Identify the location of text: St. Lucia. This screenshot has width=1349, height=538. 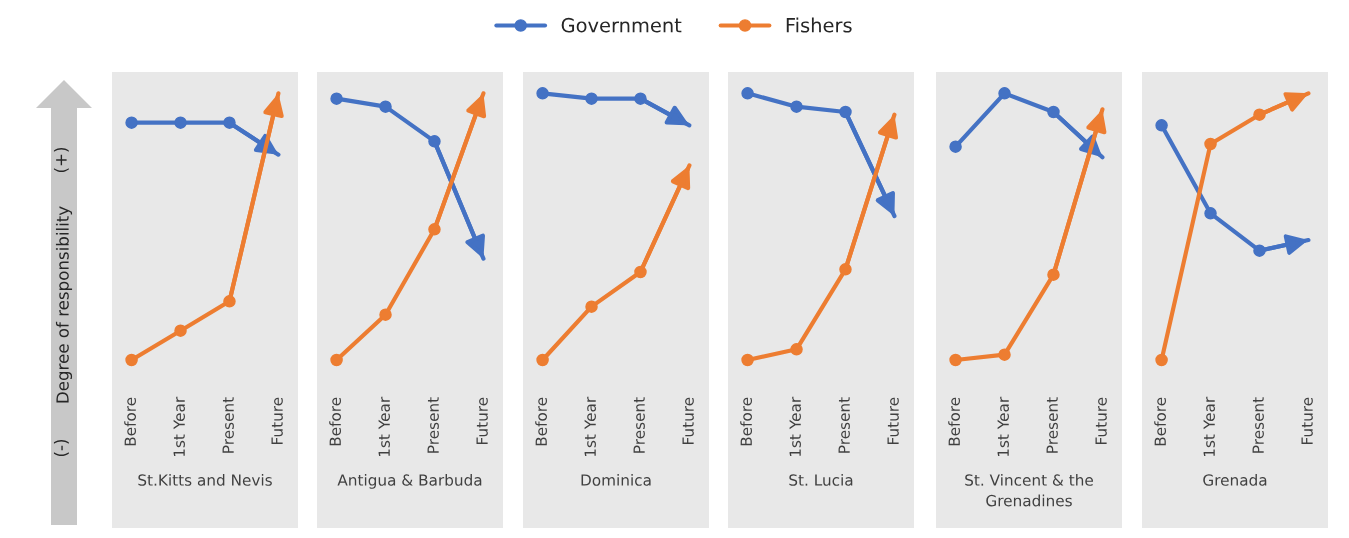
(821, 480).